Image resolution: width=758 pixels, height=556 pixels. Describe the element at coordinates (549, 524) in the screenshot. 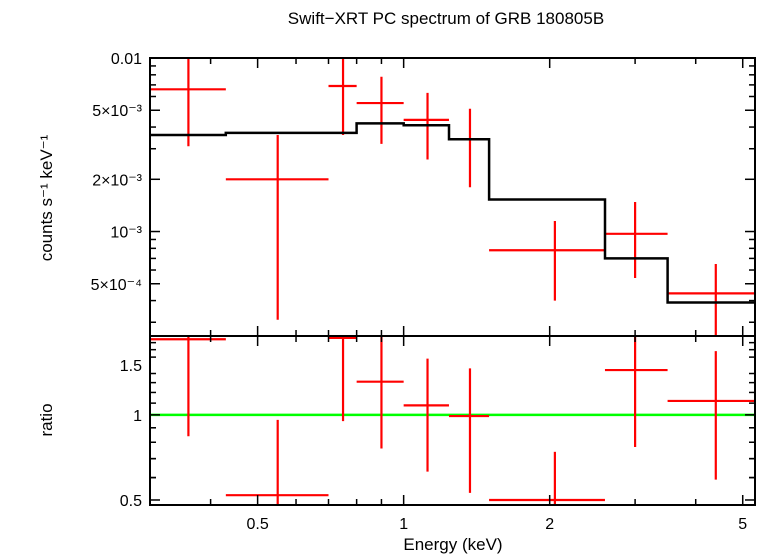

I see `x-tick-label: 2` at that location.